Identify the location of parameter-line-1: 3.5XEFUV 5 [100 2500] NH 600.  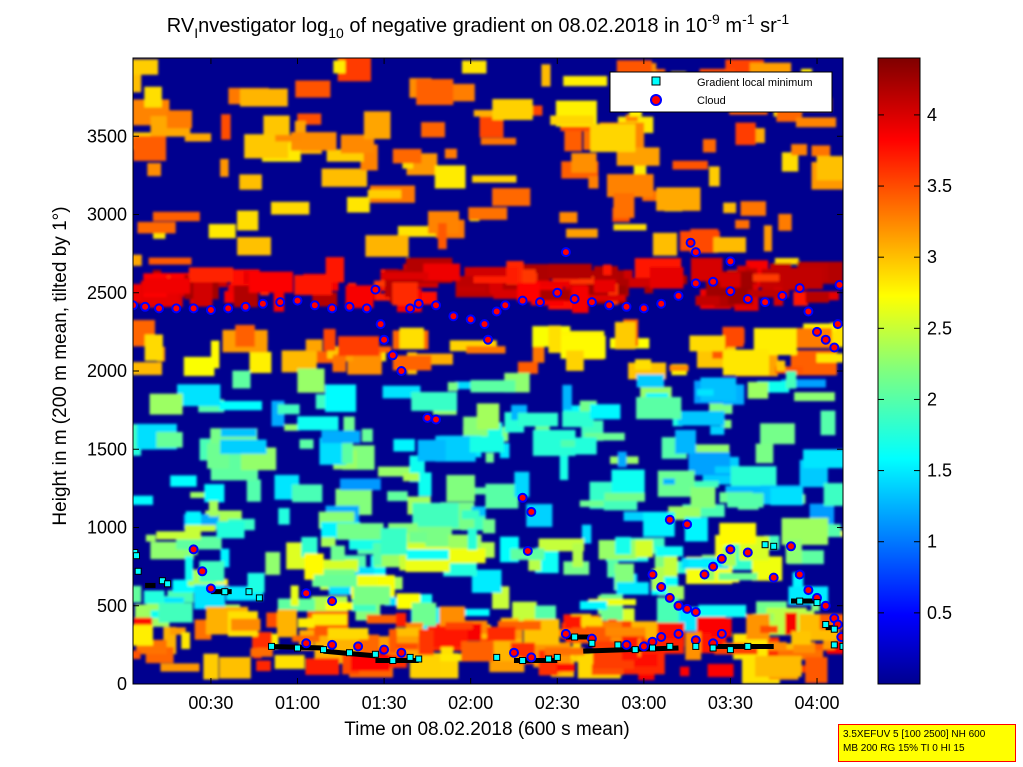
(914, 734).